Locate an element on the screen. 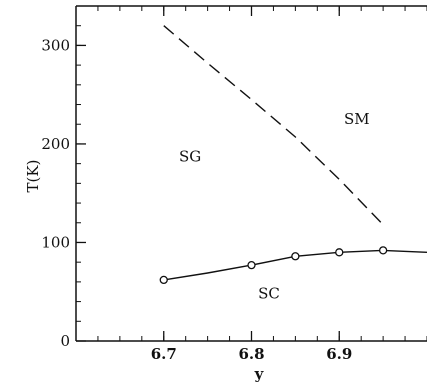 The image size is (427, 383). x-tick-label: 6.7 is located at coordinates (164, 354).